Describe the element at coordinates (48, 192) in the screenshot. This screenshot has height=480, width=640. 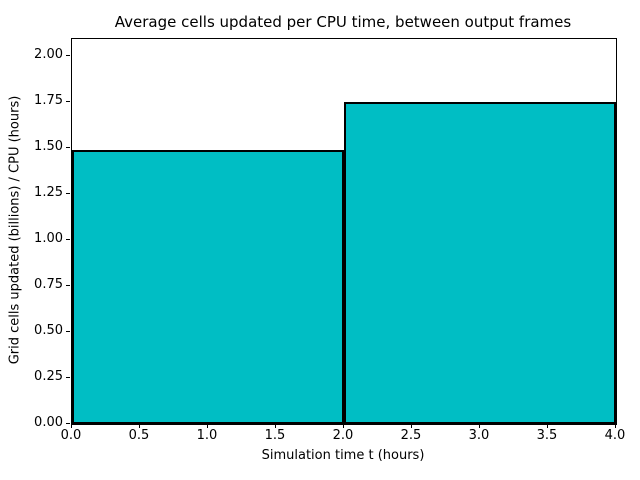
I see `y-tick-label: 1.25` at that location.